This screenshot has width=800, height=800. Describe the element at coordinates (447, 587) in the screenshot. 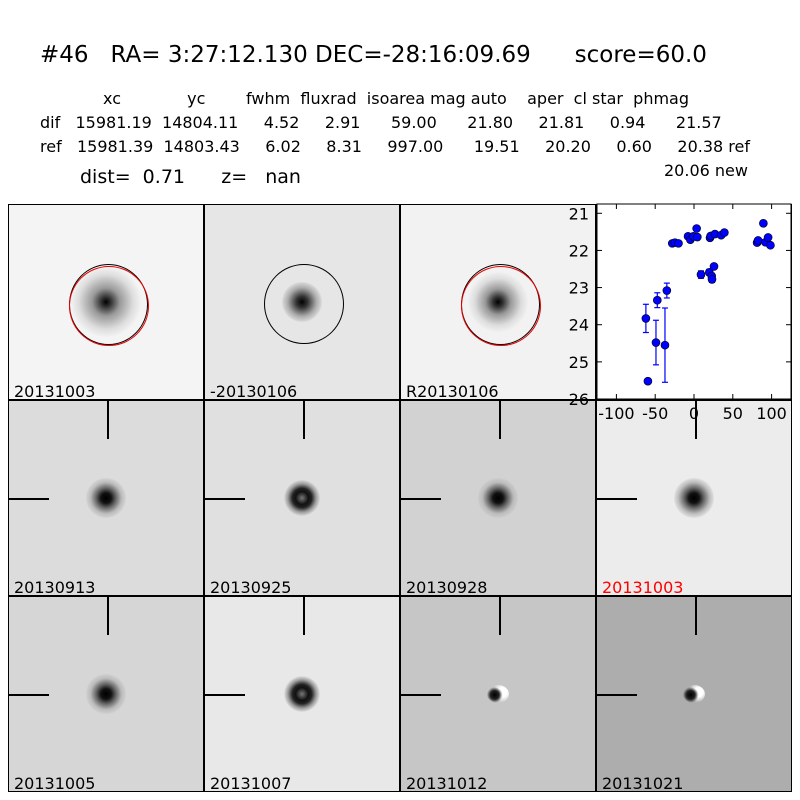

I see `panel-label: 20130928` at that location.